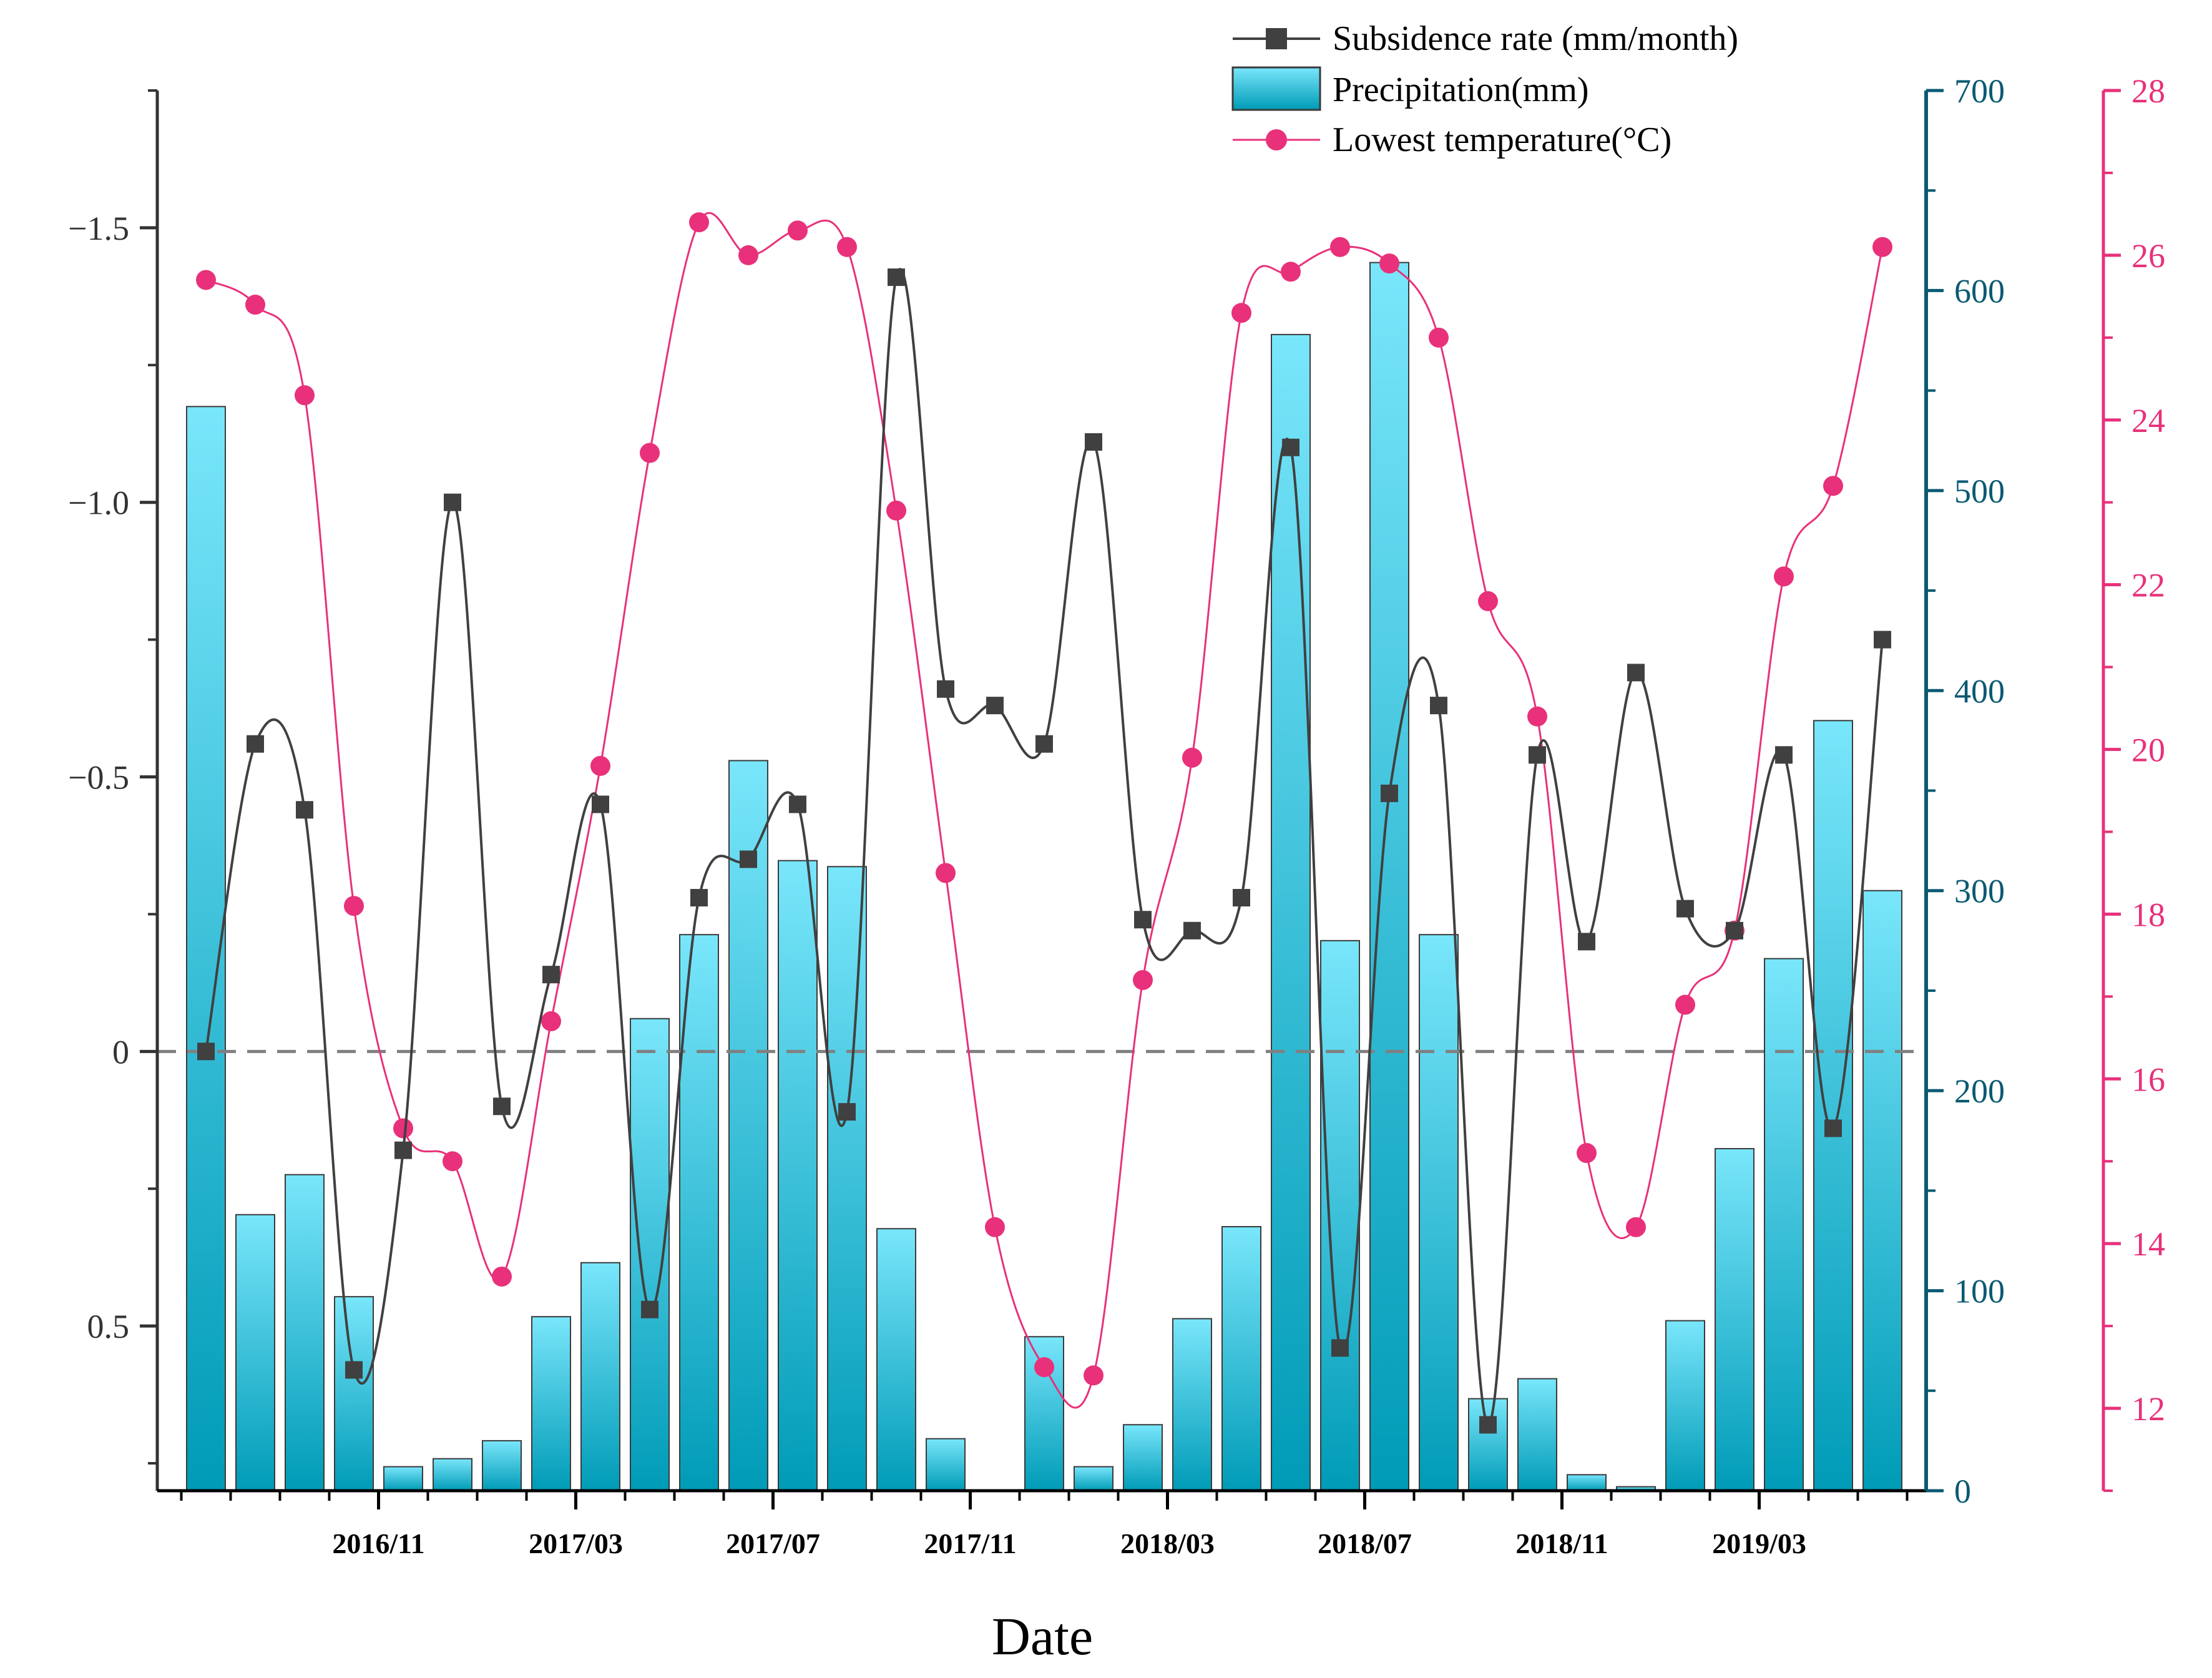 The width and height of the screenshot is (2212, 1678). Describe the element at coordinates (2148, 585) in the screenshot. I see `temperature-axis-tick-label: 22` at that location.